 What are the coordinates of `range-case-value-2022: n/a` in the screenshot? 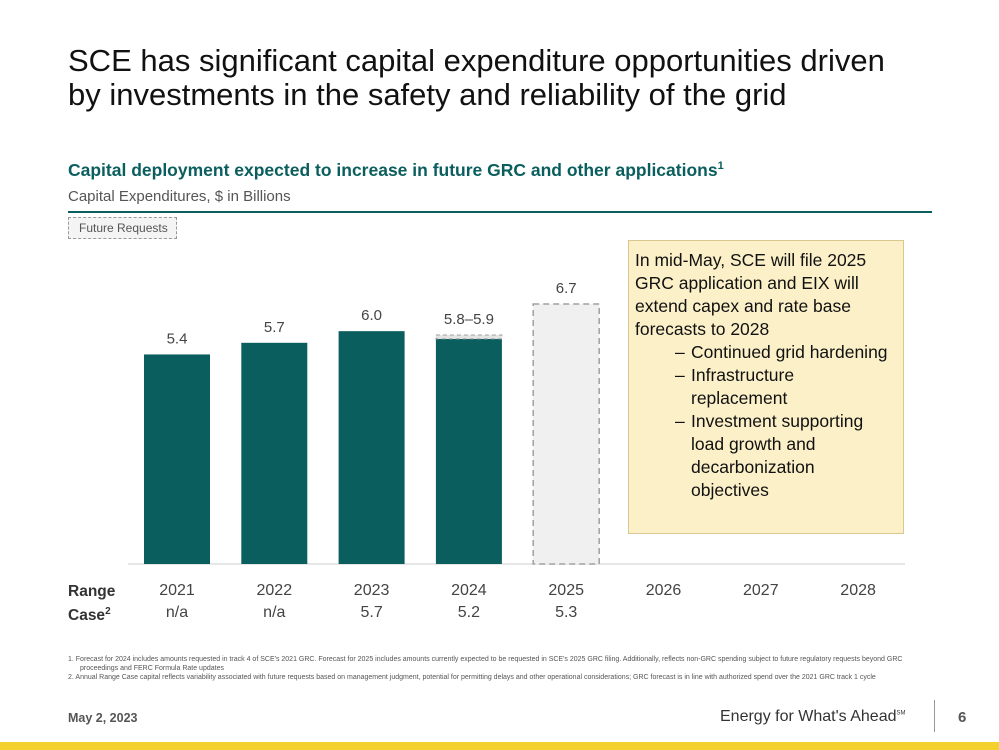 It's located at (274, 612).